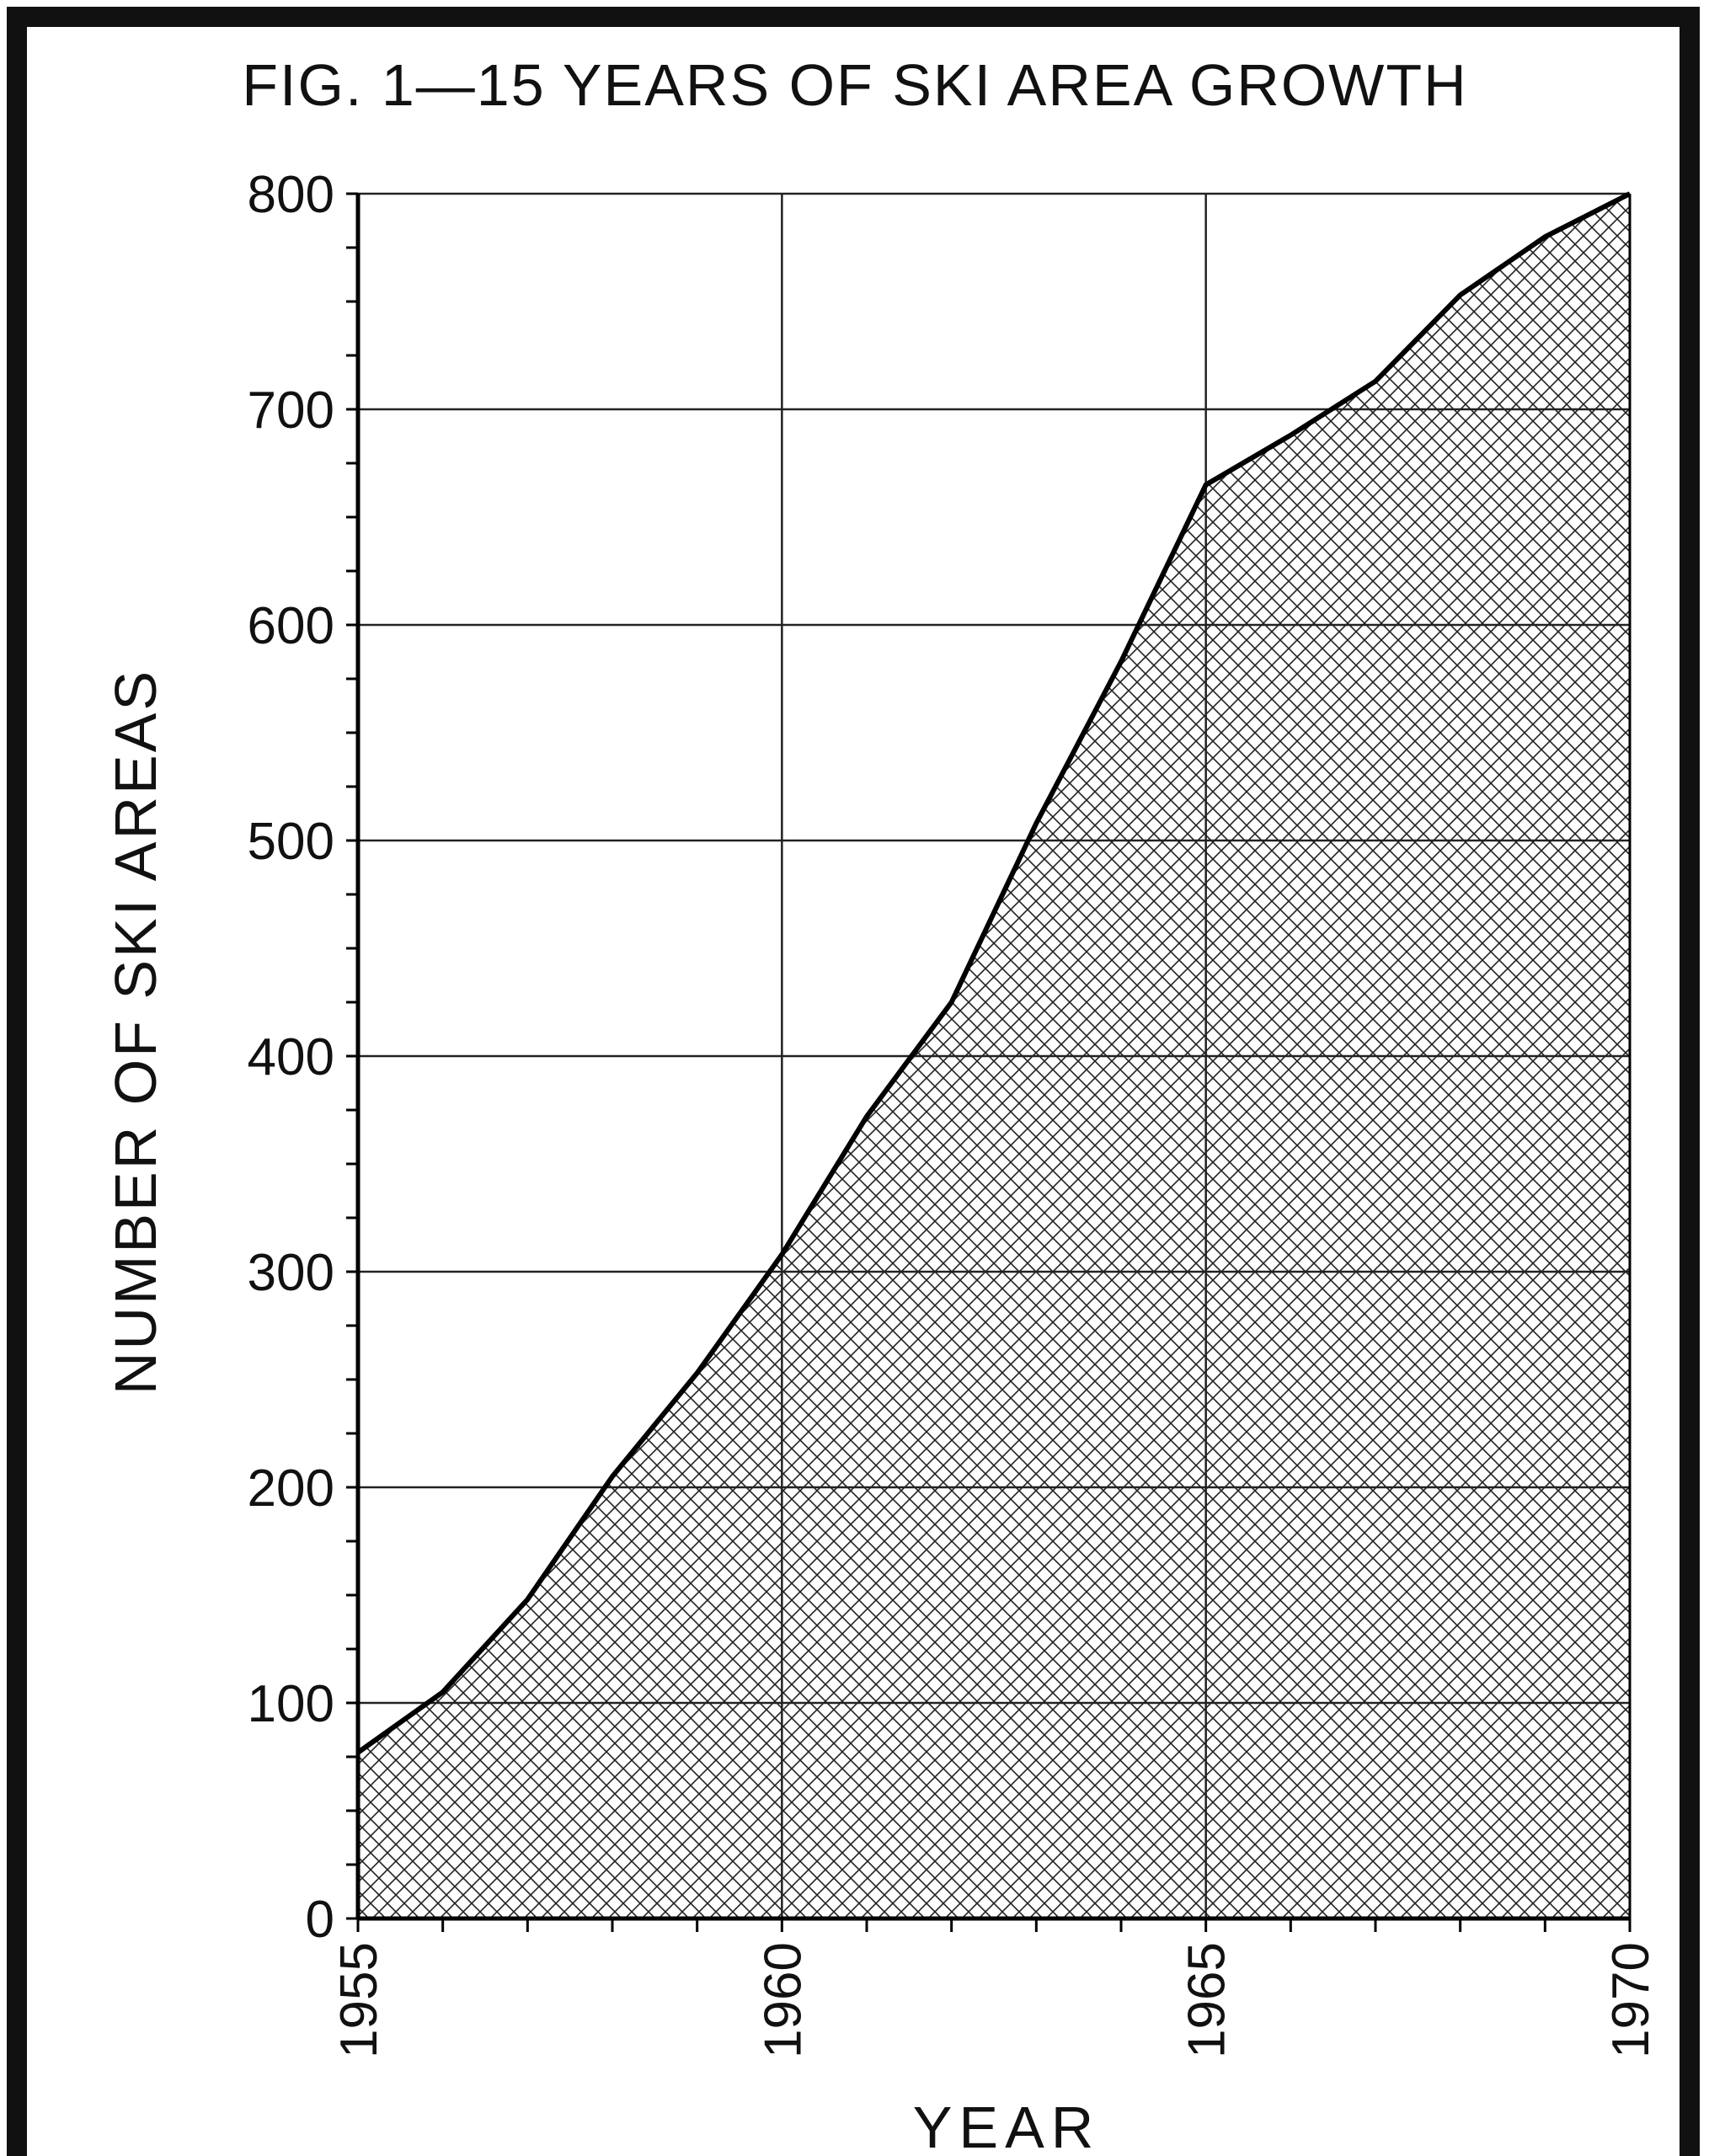  I want to click on x-tick-label-1965: 1965, so click(1207, 2000).